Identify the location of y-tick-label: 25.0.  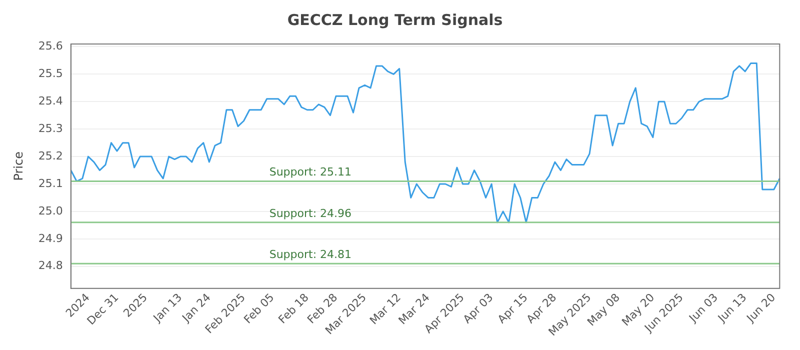
(50, 211).